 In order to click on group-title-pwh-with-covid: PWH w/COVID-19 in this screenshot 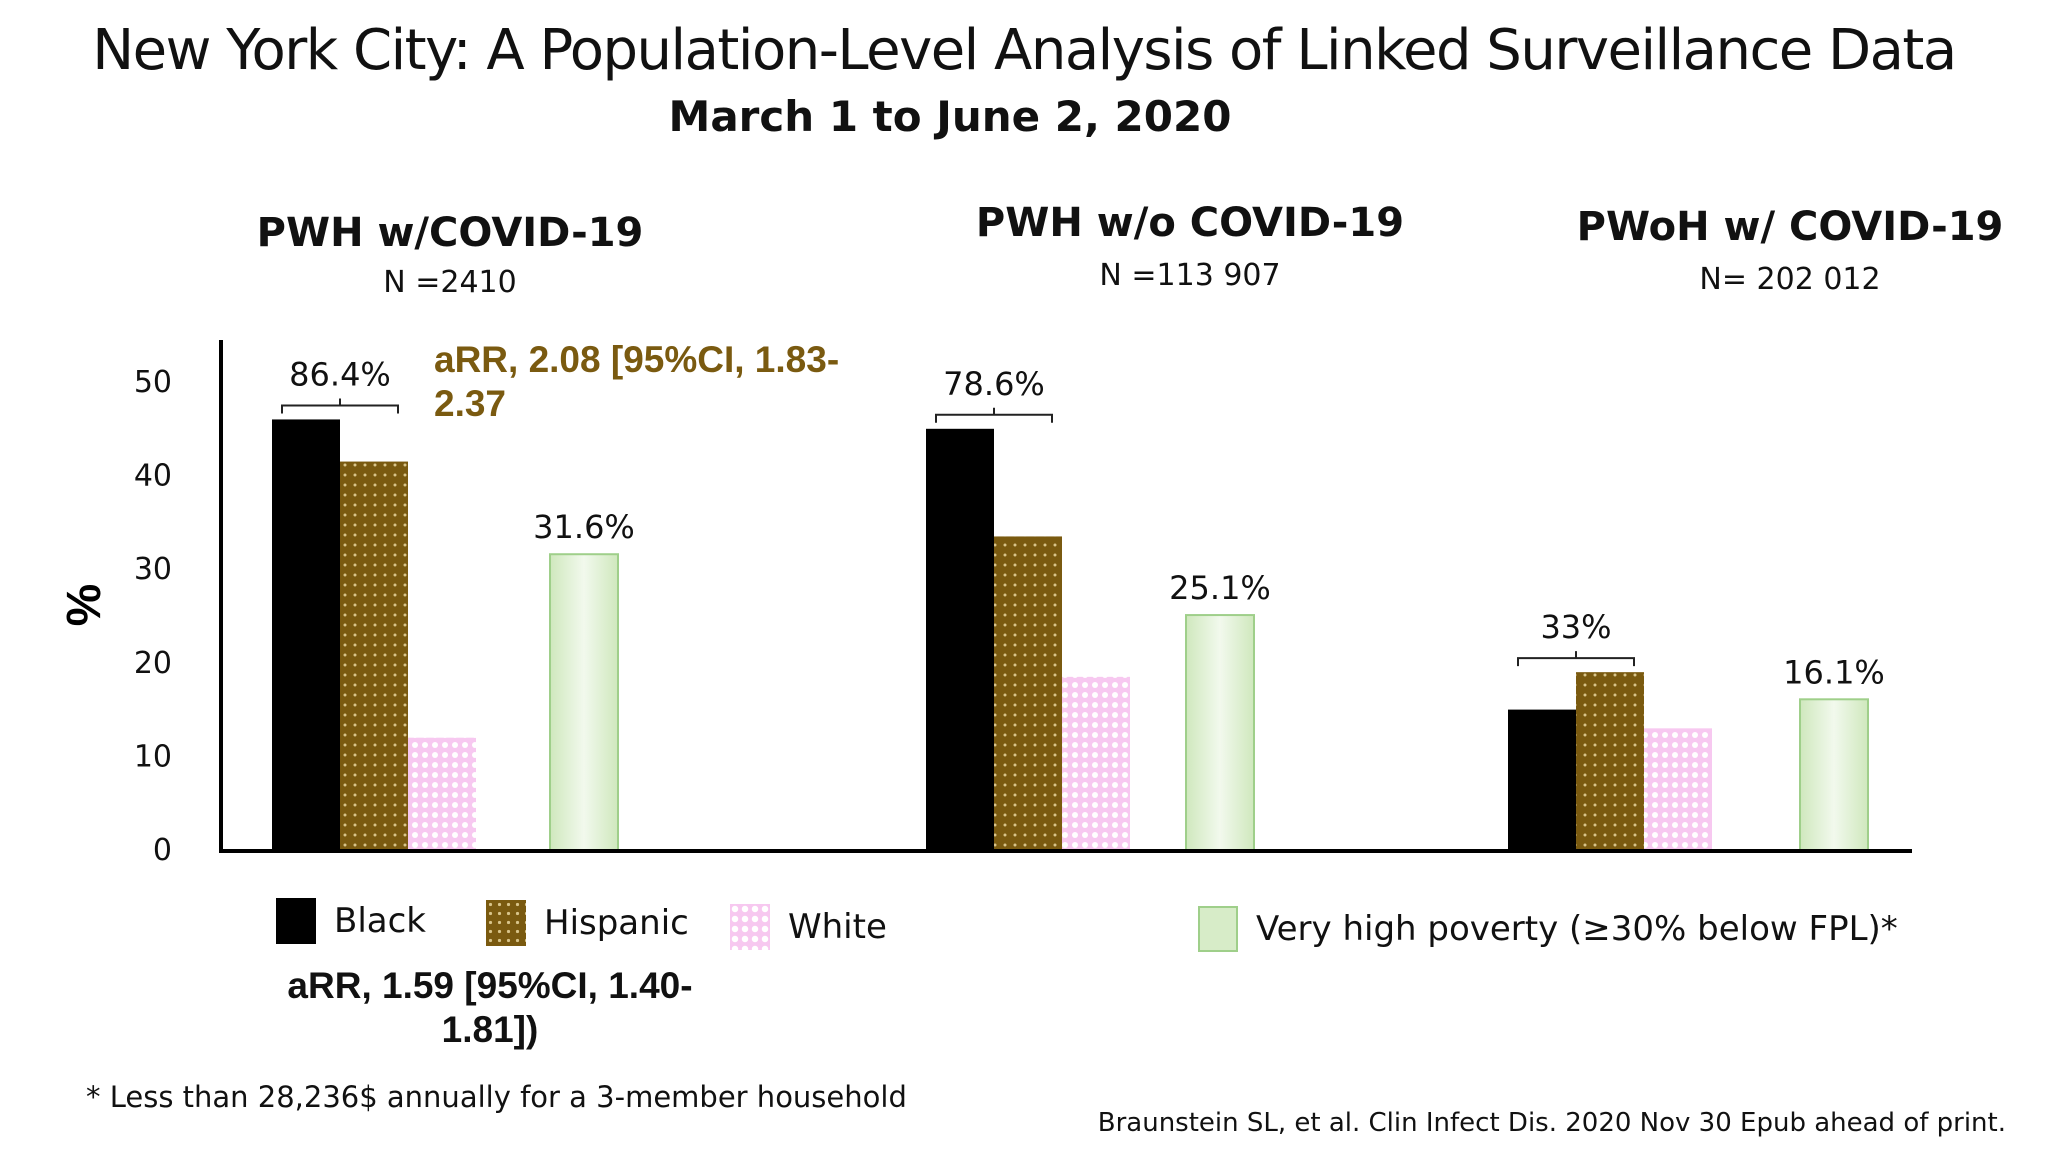, I will do `click(450, 233)`.